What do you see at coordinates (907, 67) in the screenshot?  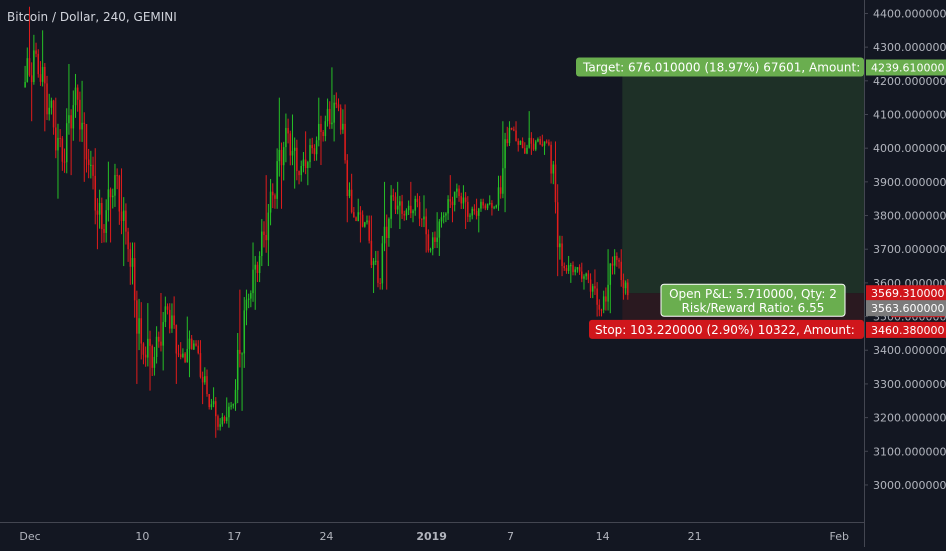 I see `target-price-tag-text: 4239.610000` at bounding box center [907, 67].